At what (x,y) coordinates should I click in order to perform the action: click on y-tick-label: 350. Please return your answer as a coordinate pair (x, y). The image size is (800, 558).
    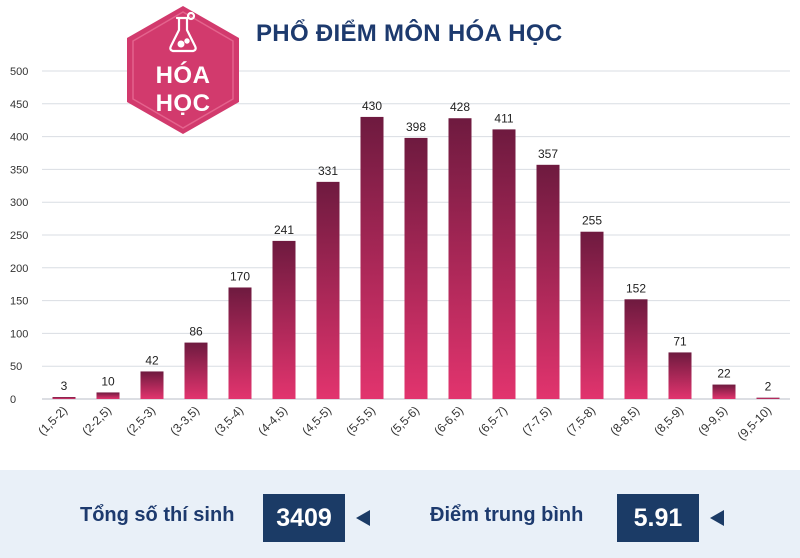
    Looking at the image, I should click on (19, 170).